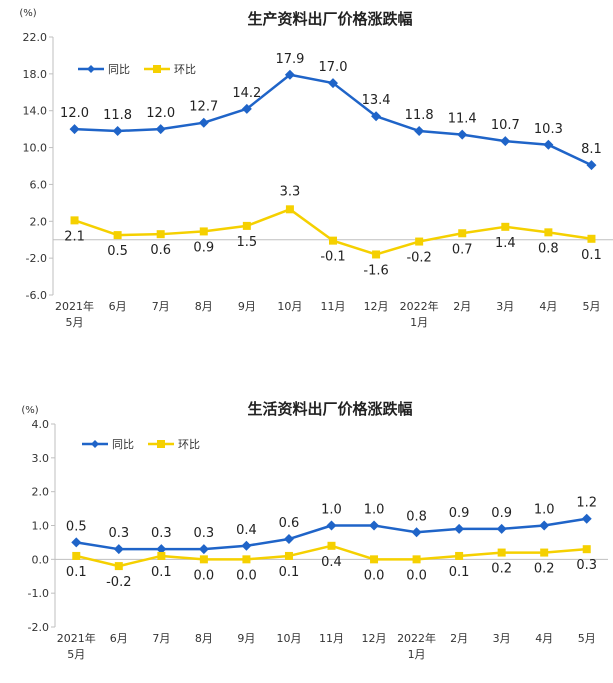 The height and width of the screenshot is (683, 613). What do you see at coordinates (74, 236) in the screenshot?
I see `data-label: 2.1` at bounding box center [74, 236].